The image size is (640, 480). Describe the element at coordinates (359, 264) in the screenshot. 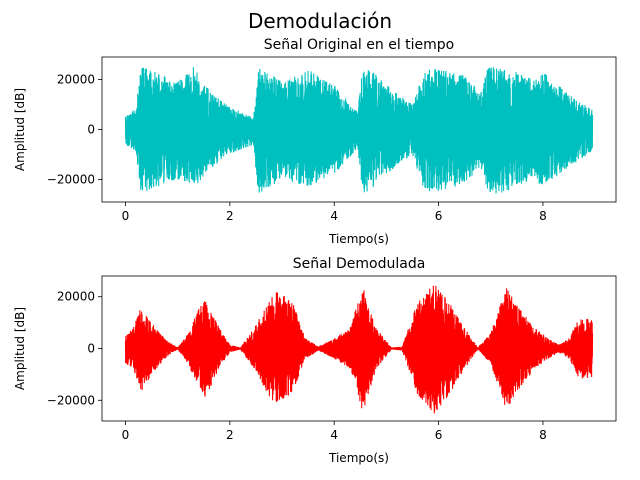

I see `subplot-title: Señal Demodulada` at that location.